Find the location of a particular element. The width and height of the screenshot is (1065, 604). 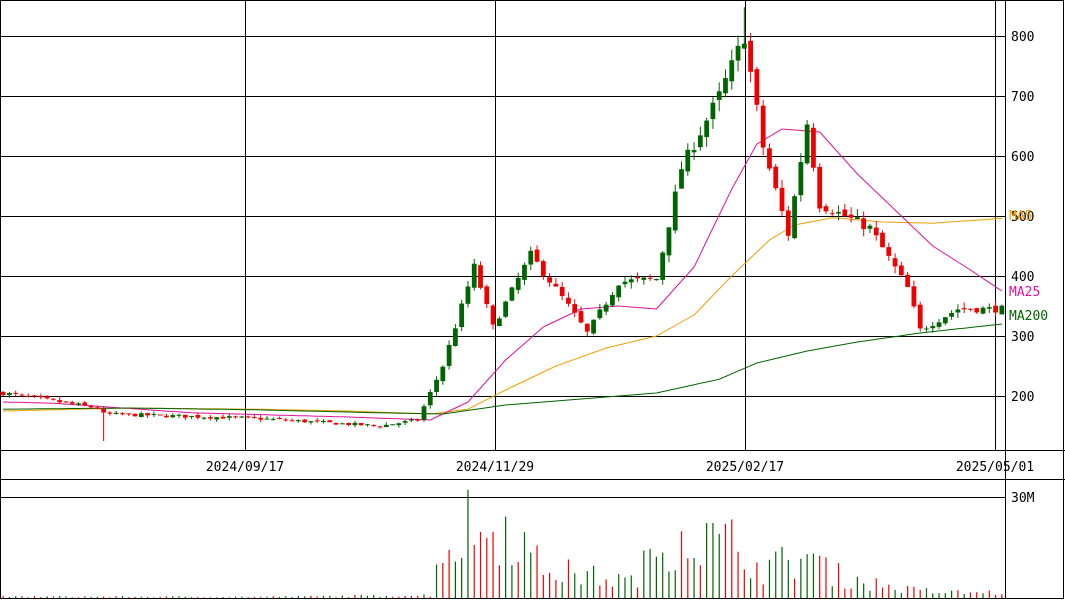

date-tick-label: 2024/09/17 is located at coordinates (245, 467).